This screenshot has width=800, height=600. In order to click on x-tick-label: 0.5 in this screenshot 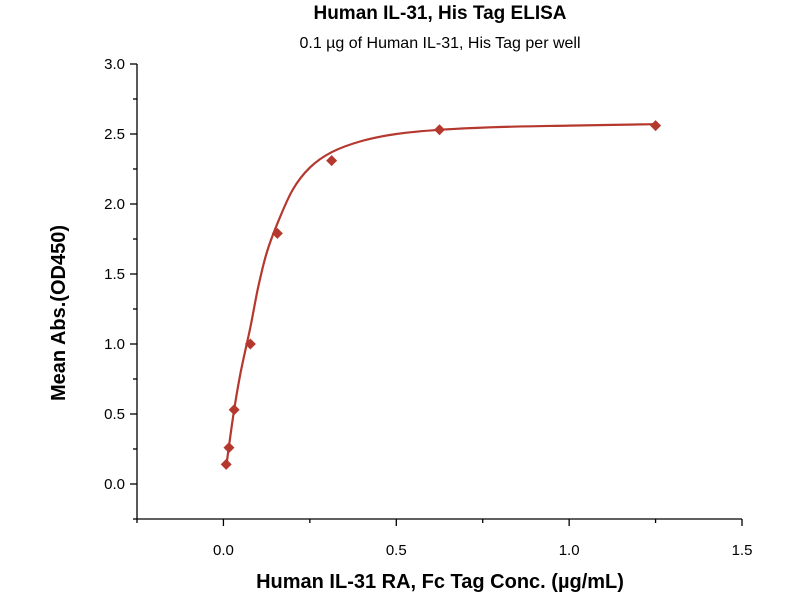, I will do `click(396, 550)`.